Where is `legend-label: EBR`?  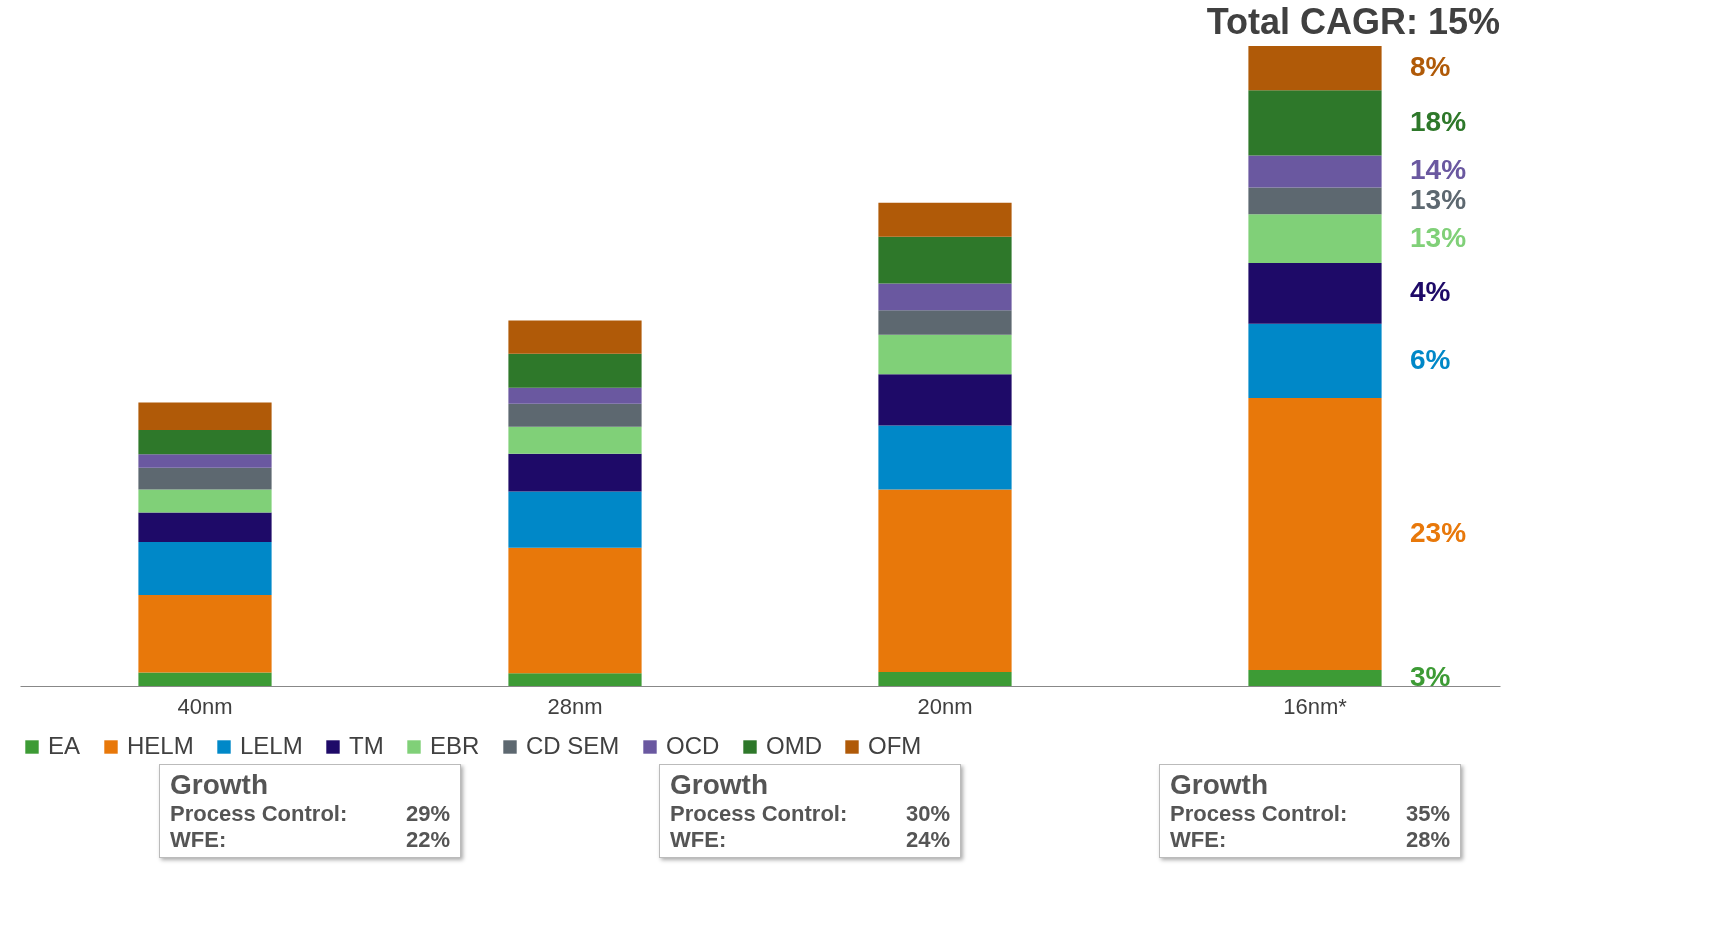 legend-label: EBR is located at coordinates (455, 745).